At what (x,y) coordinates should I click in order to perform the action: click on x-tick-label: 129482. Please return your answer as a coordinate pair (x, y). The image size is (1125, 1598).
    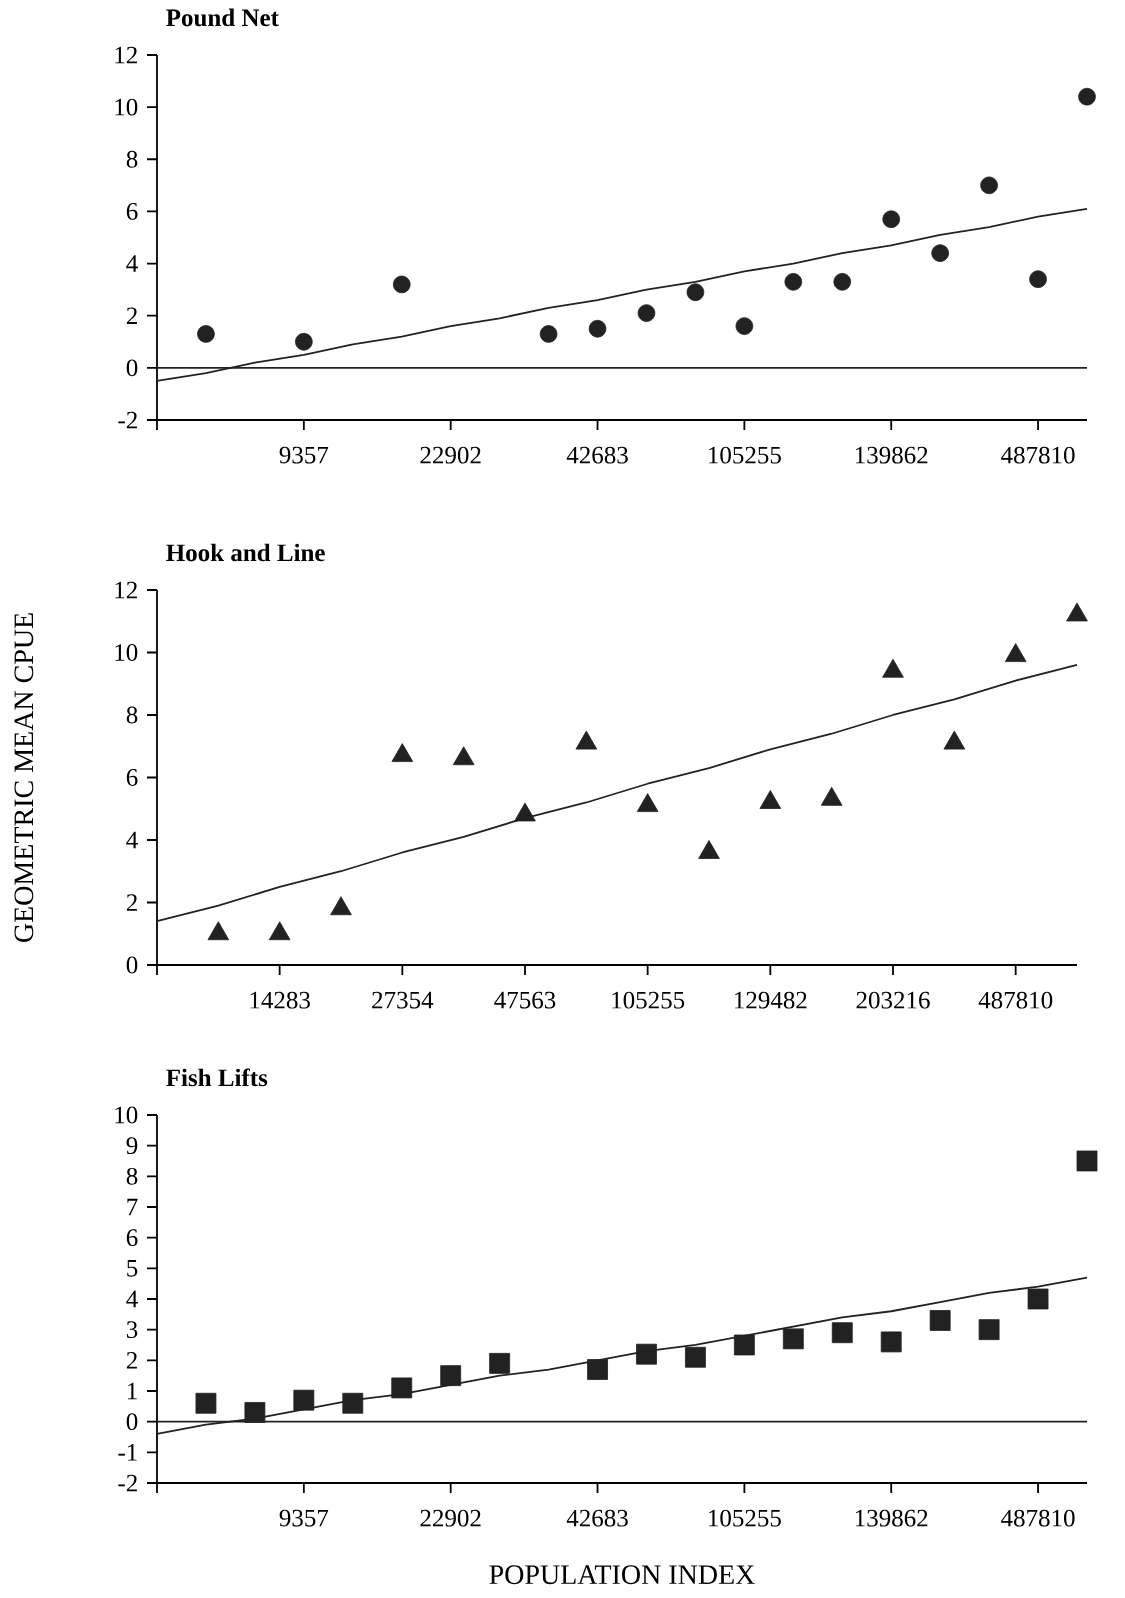
    Looking at the image, I should click on (771, 1000).